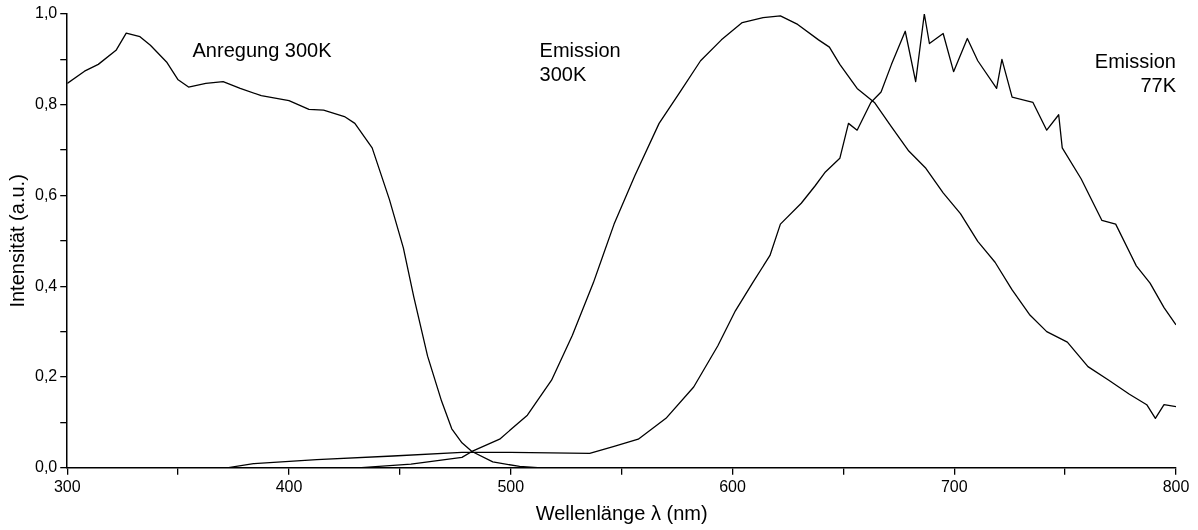 The image size is (1198, 530). What do you see at coordinates (46, 376) in the screenshot?
I see `y-tick-label: 0,2` at bounding box center [46, 376].